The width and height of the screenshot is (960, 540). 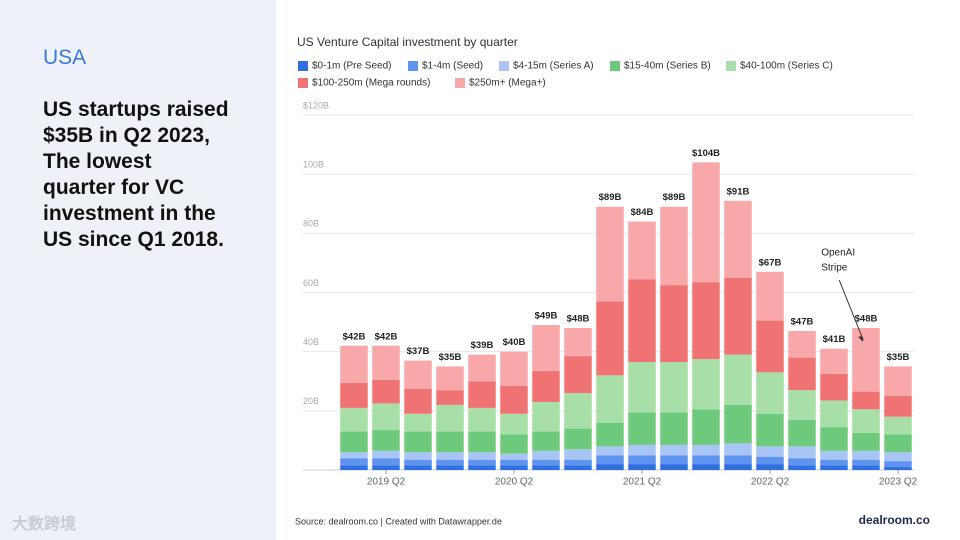 What do you see at coordinates (642, 482) in the screenshot?
I see `x-tick-label: 2021 Q2` at bounding box center [642, 482].